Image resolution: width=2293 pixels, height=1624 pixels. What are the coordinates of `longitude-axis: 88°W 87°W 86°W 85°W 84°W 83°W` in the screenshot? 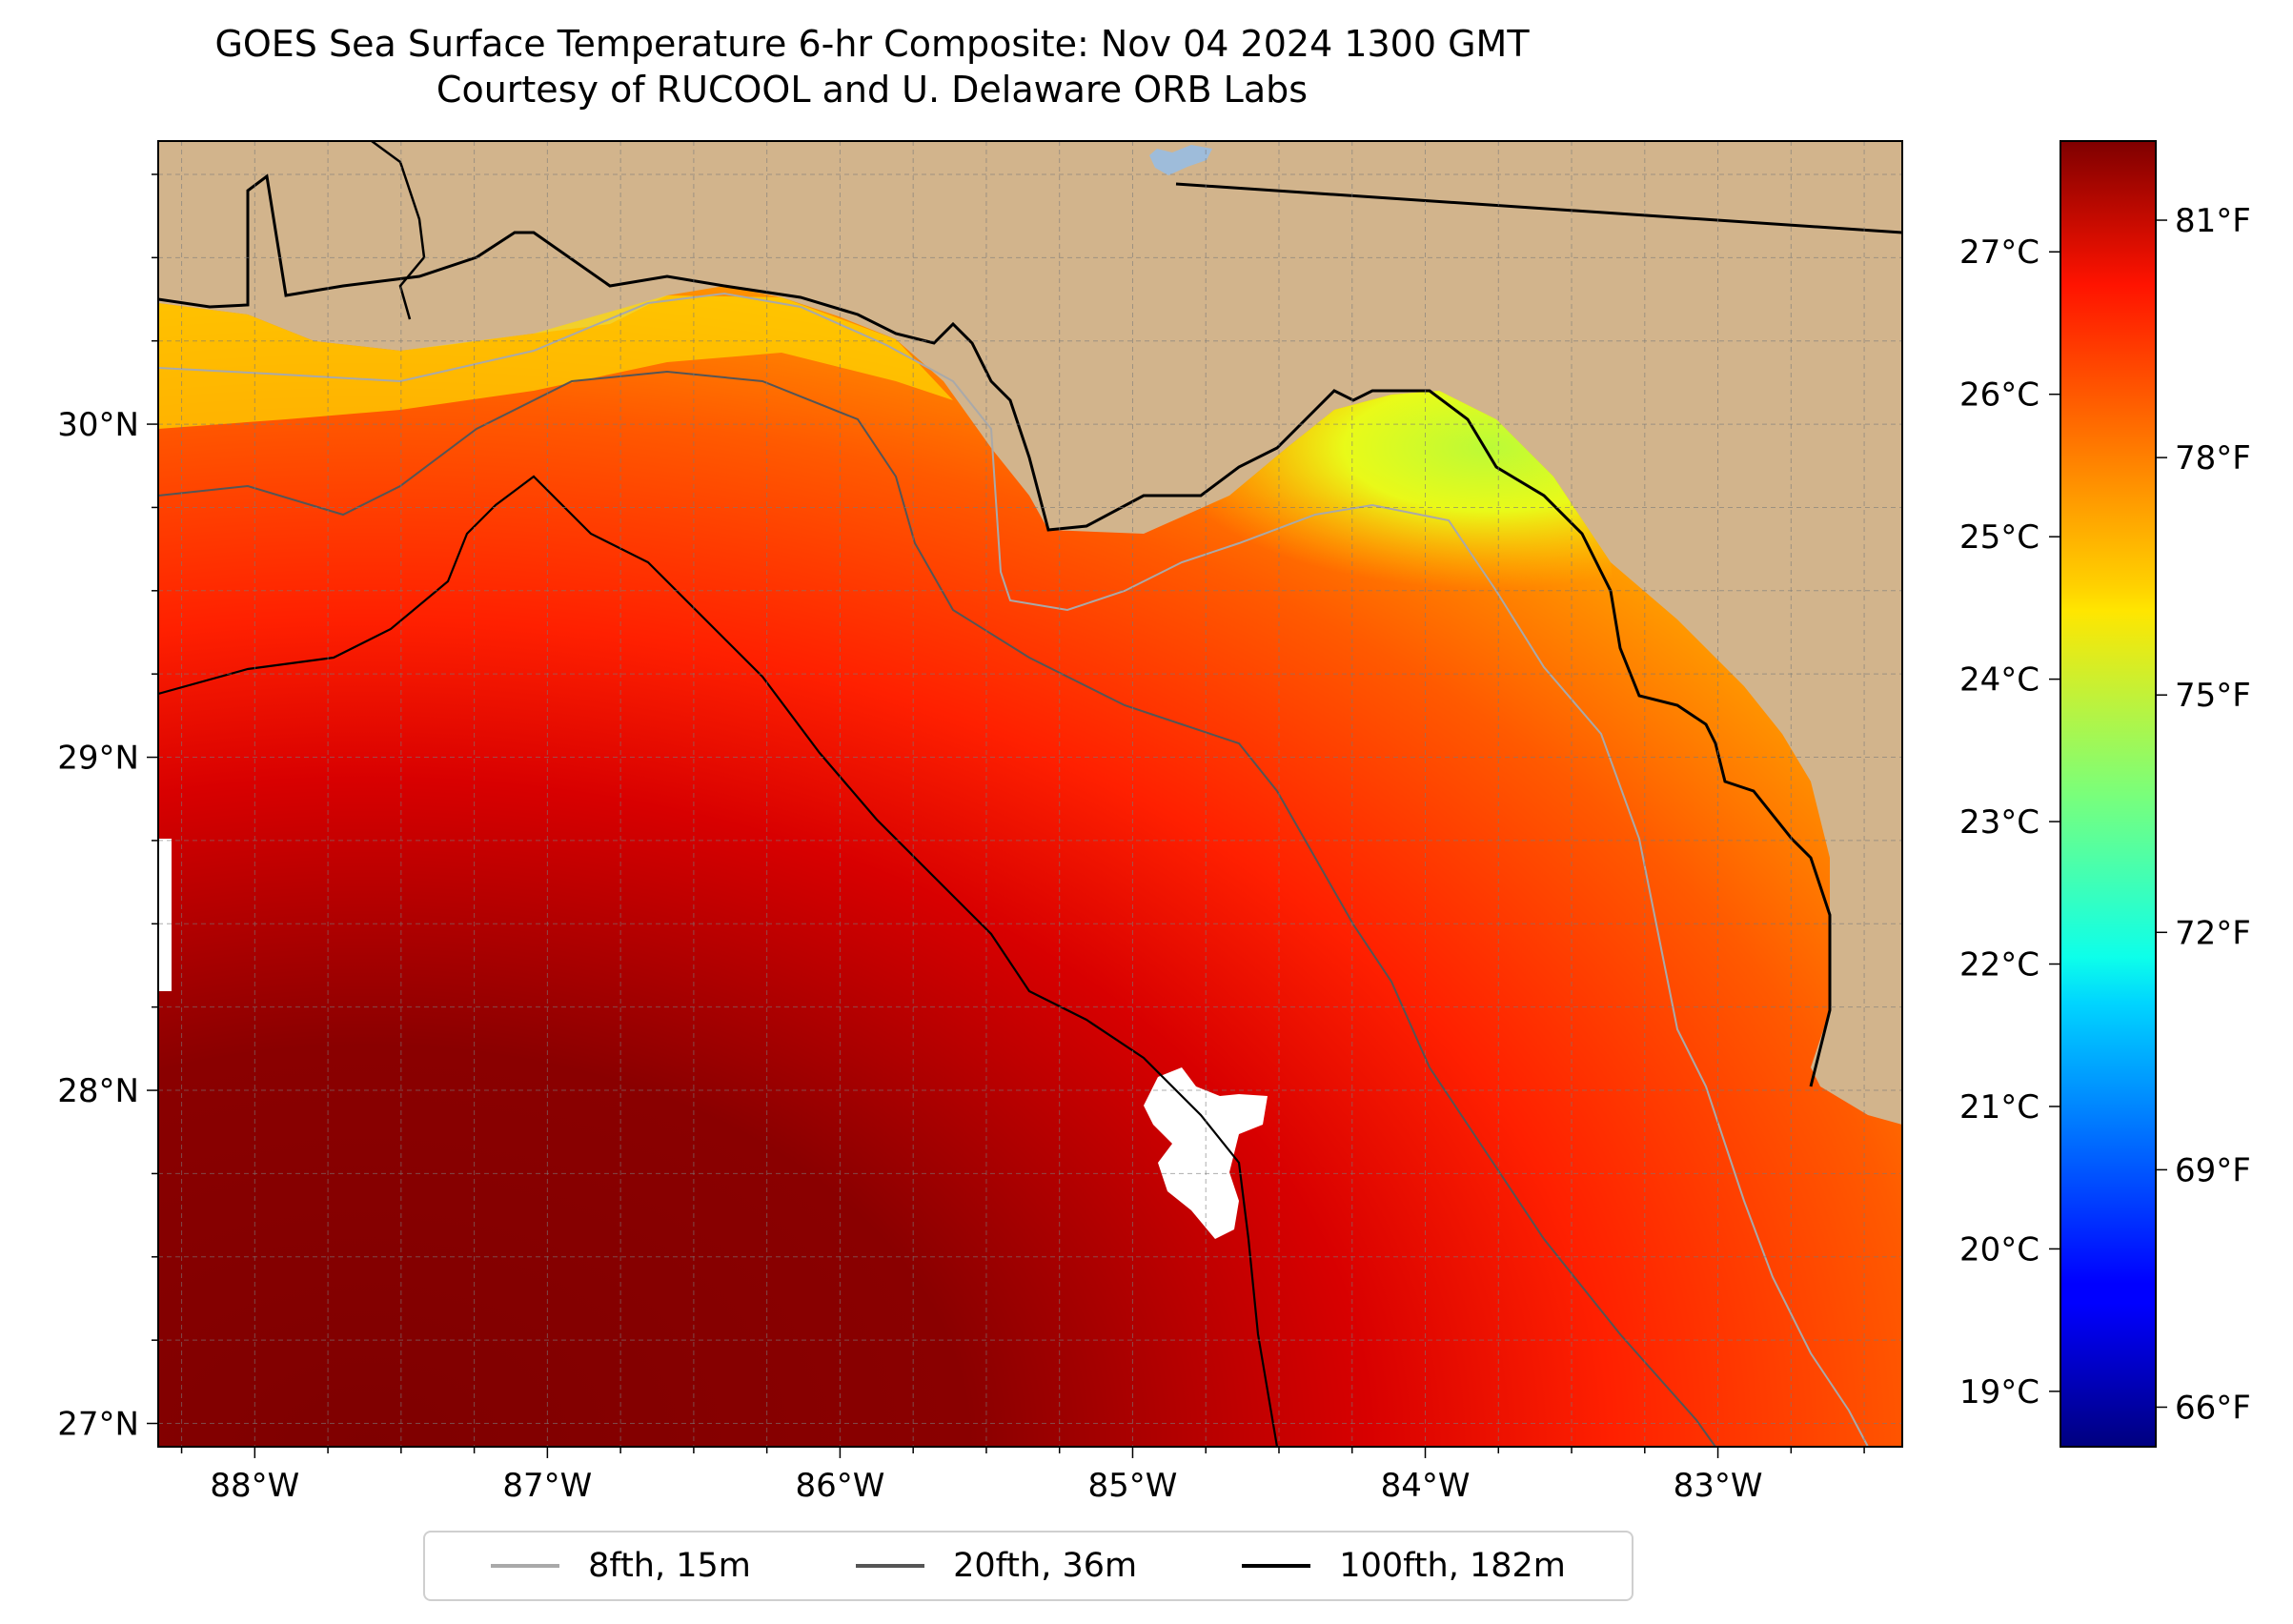 It's located at (1023, 1476).